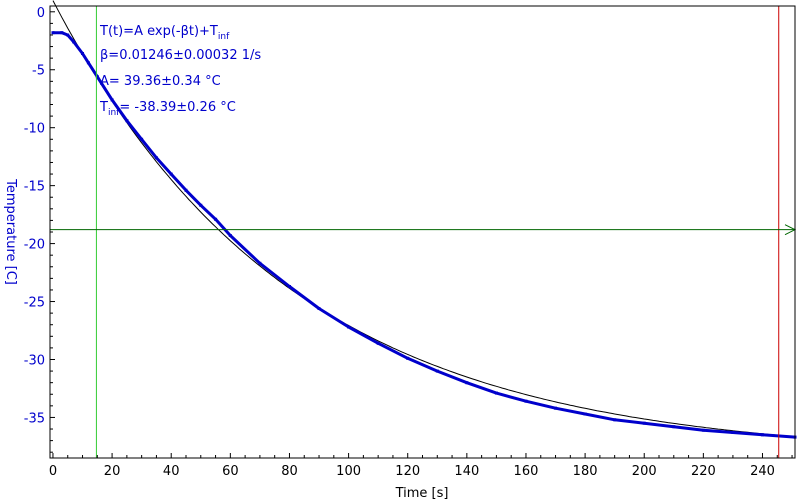 The width and height of the screenshot is (800, 504). What do you see at coordinates (348, 471) in the screenshot?
I see `x-tick-label: 100` at bounding box center [348, 471].